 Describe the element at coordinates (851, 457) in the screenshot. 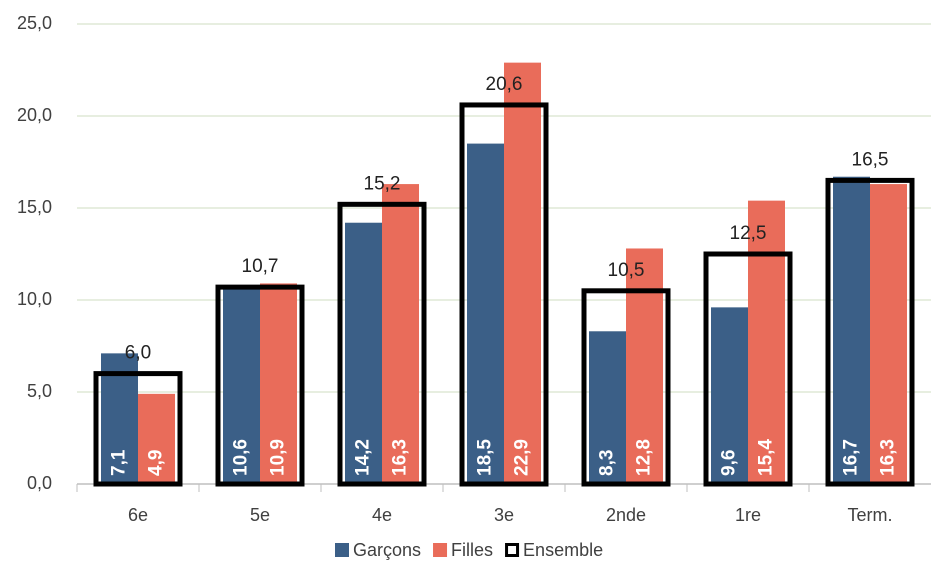

I see `data-label: 16,7` at that location.